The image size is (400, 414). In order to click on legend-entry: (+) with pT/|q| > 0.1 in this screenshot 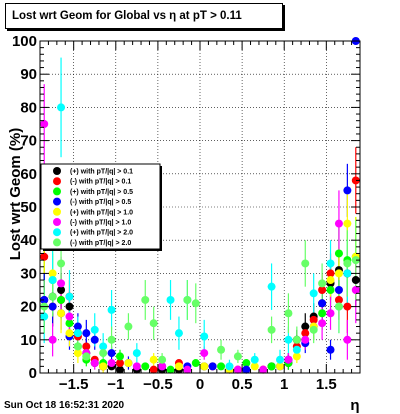, I will do `click(101, 172)`.